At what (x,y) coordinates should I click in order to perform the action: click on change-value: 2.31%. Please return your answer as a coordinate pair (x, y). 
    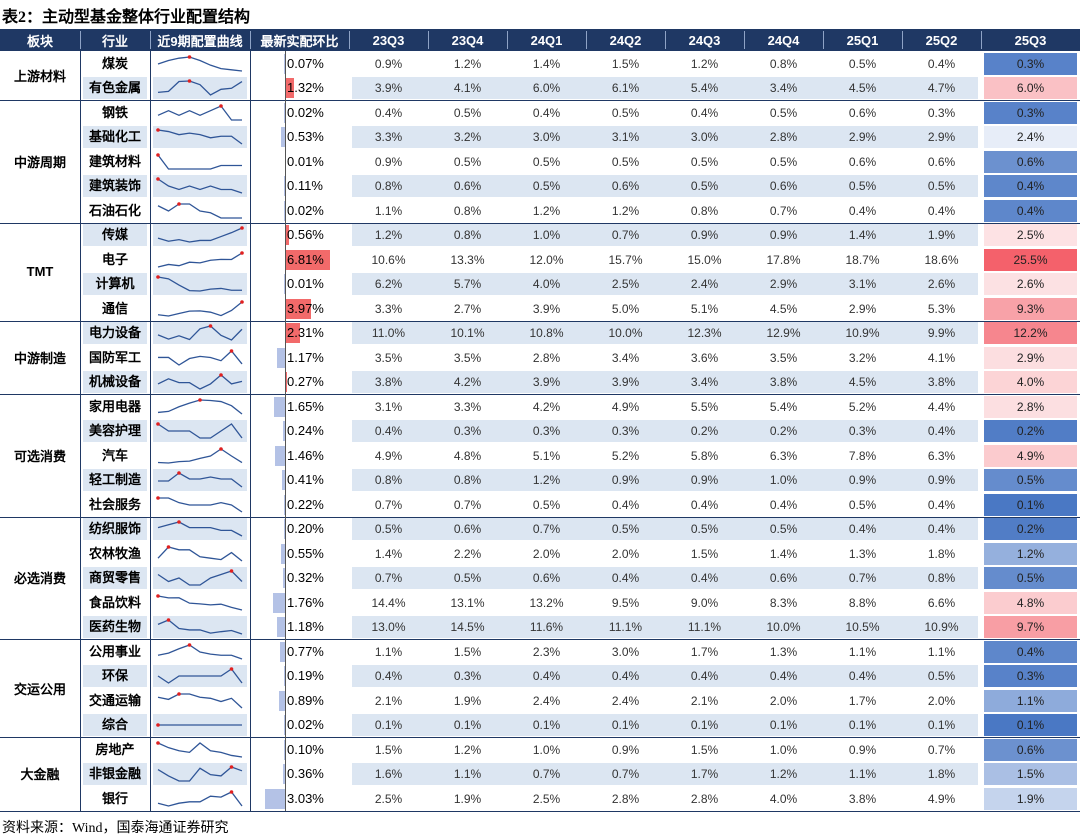
    Looking at the image, I should click on (305, 332).